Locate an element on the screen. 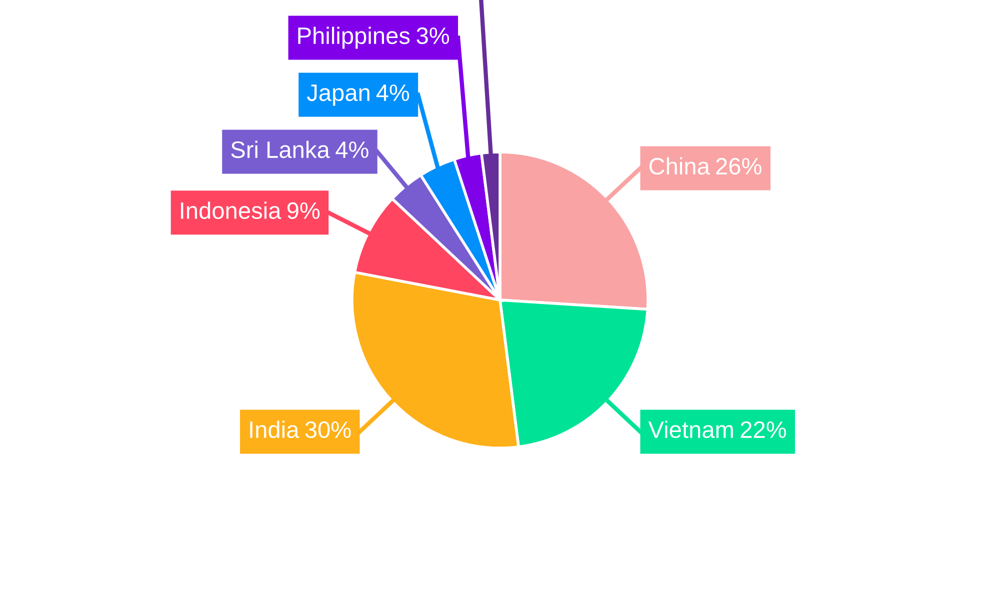 The width and height of the screenshot is (1000, 600). data-label: 22% is located at coordinates (763, 429).